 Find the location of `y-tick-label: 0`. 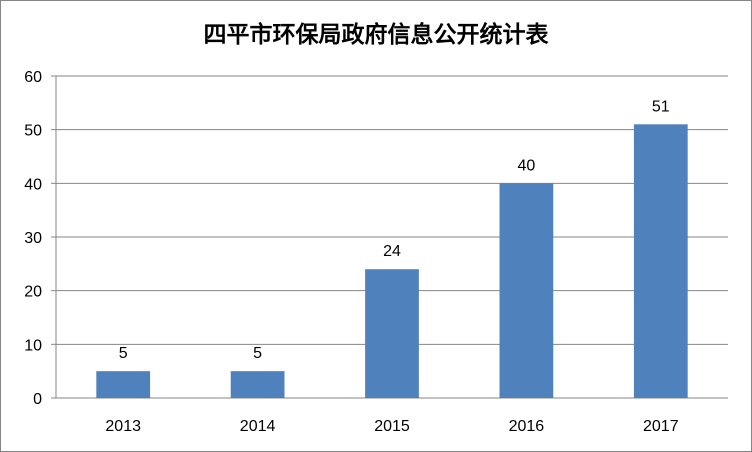

y-tick-label: 0 is located at coordinates (37, 399).